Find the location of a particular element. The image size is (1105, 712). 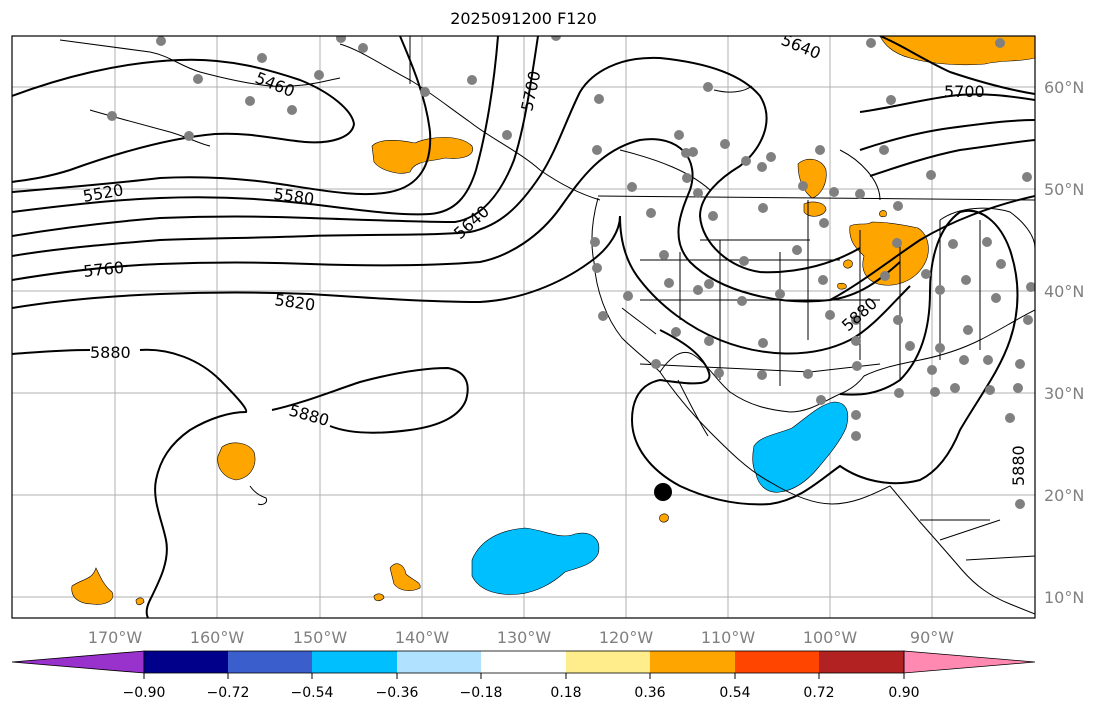

negative-anomaly-shading is located at coordinates (660, 498).